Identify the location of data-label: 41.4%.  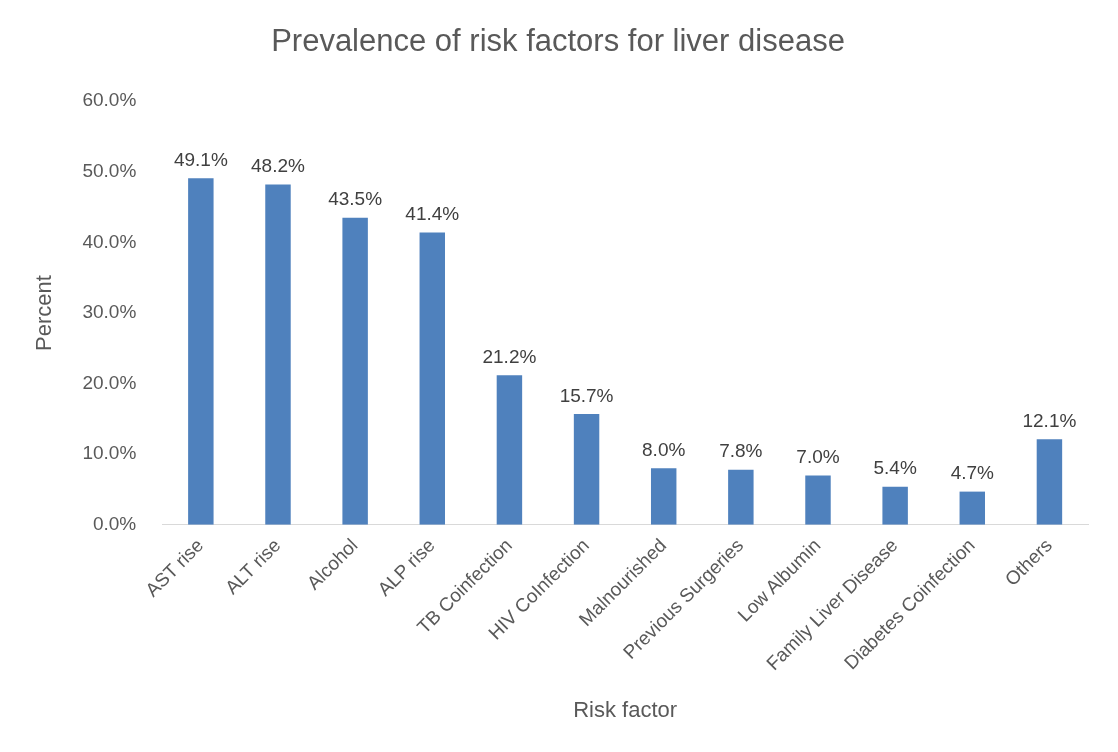
(432, 214).